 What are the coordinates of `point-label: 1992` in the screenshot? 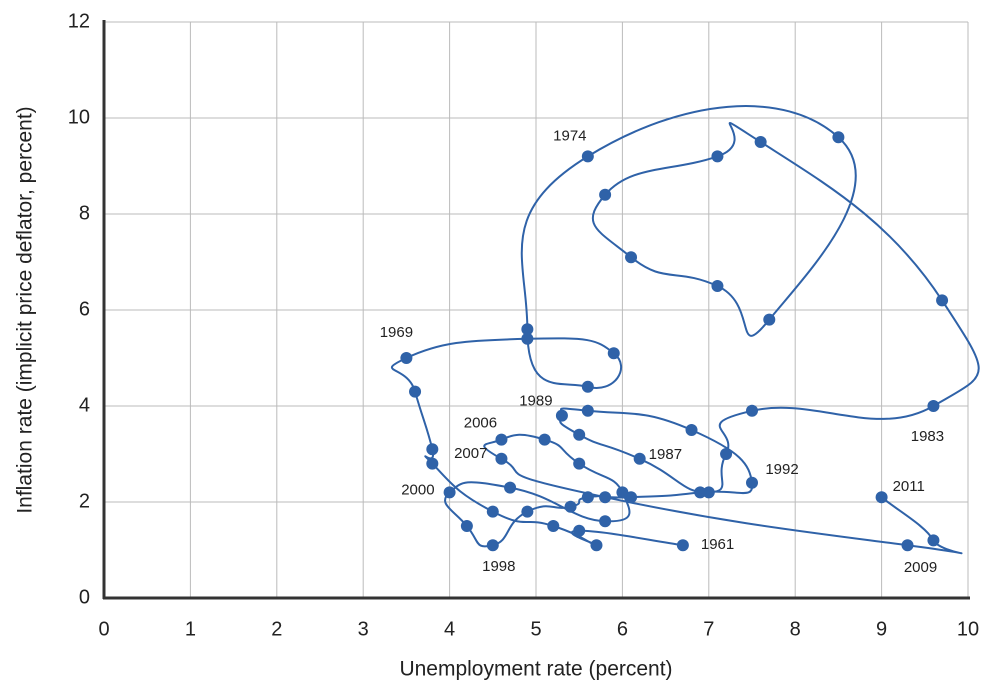 It's located at (781, 469).